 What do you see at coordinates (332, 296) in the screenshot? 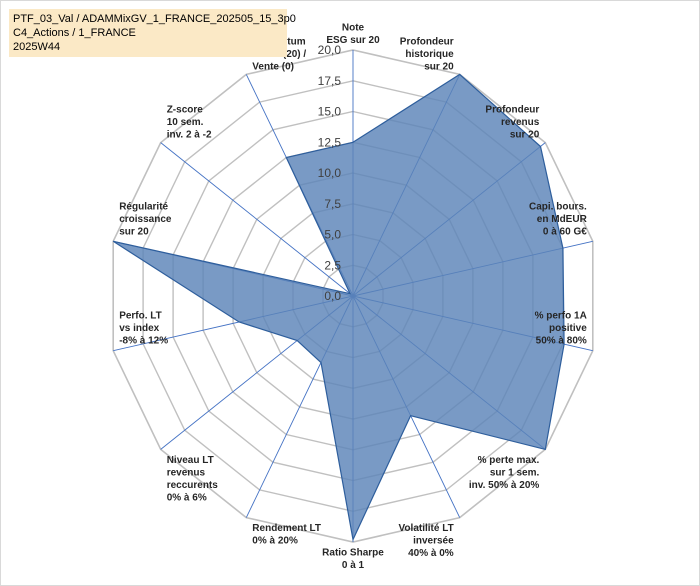
I see `tick-label-0: 0,0` at bounding box center [332, 296].